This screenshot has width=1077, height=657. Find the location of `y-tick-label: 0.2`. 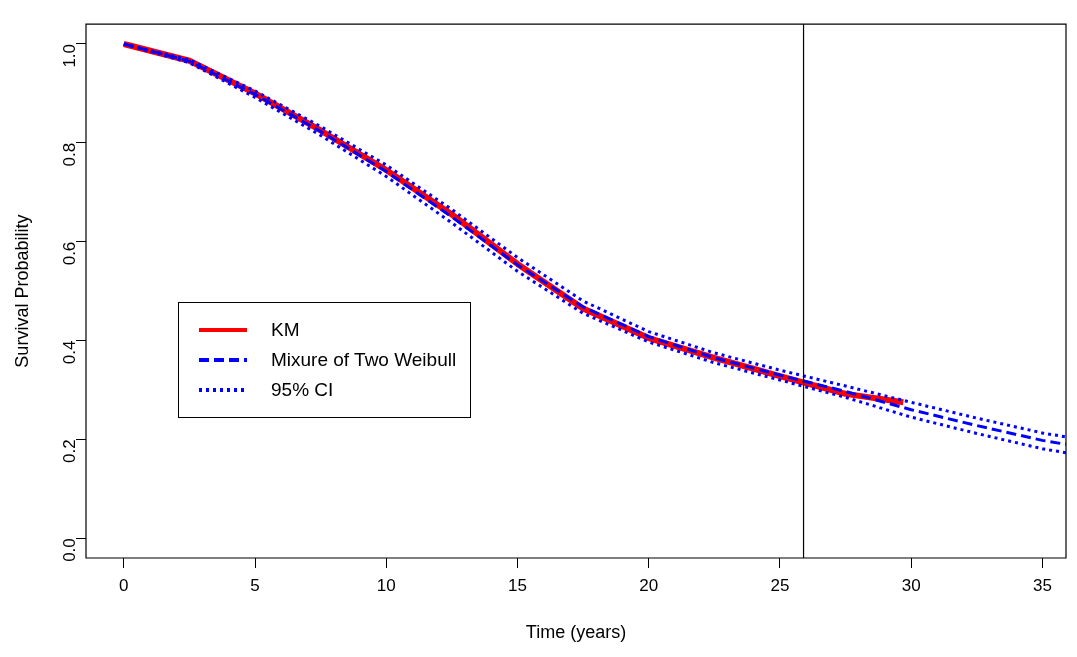

y-tick-label: 0.2 is located at coordinates (69, 451).